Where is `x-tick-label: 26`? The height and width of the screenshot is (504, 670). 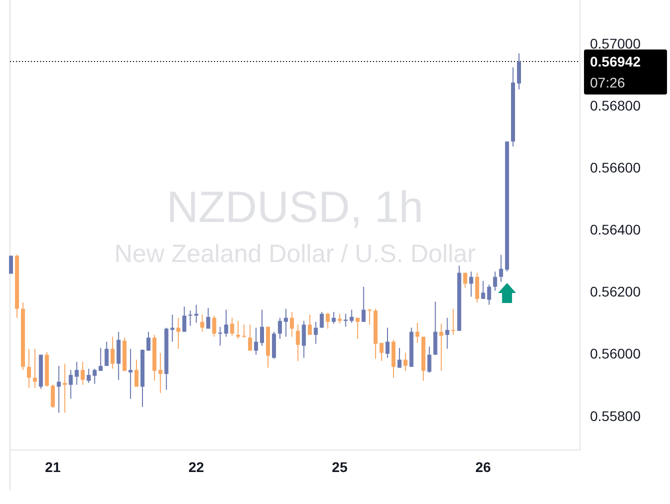 x-tick-label: 26 is located at coordinates (483, 467).